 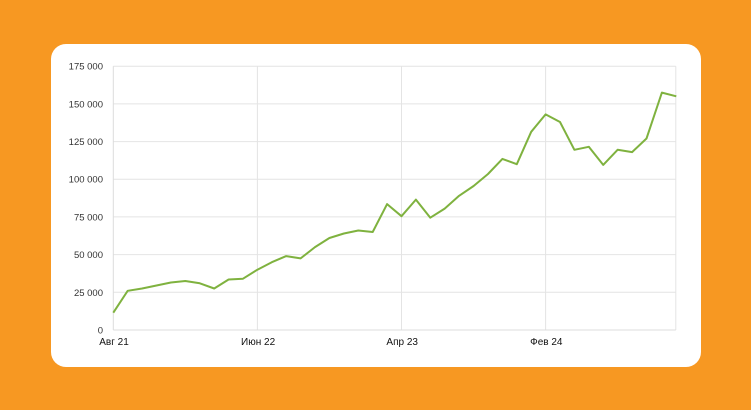 I want to click on svg-text: 0, so click(x=100, y=331).